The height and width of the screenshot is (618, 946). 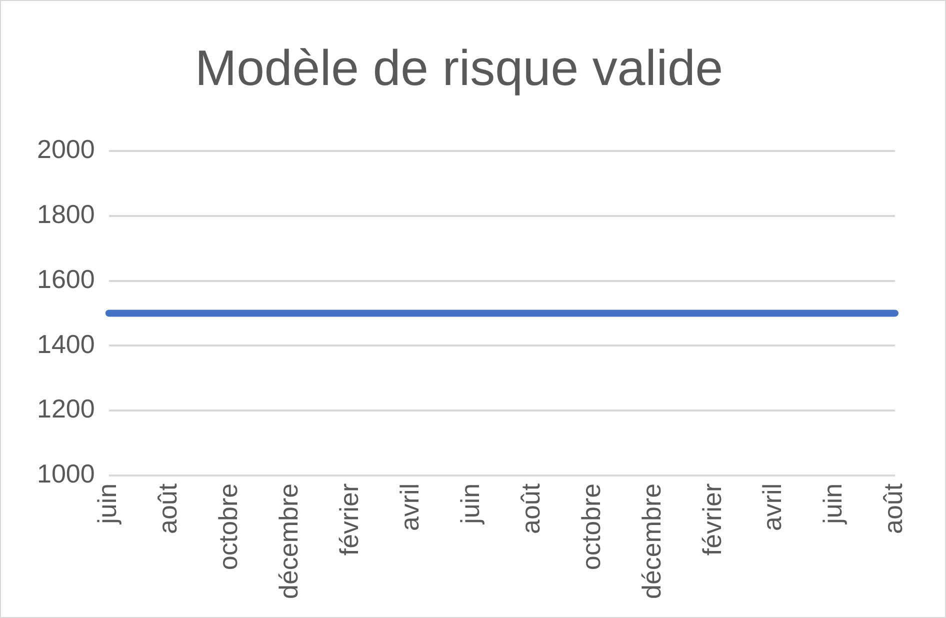 What do you see at coordinates (65, 149) in the screenshot?
I see `y-tick-label: 2000` at bounding box center [65, 149].